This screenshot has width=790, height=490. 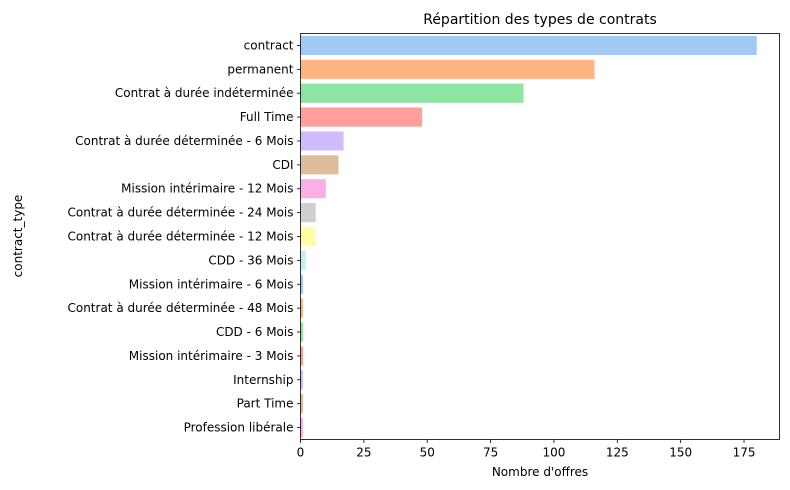 What do you see at coordinates (255, 332) in the screenshot?
I see `y-tick-label: CDD - 6 Mois` at bounding box center [255, 332].